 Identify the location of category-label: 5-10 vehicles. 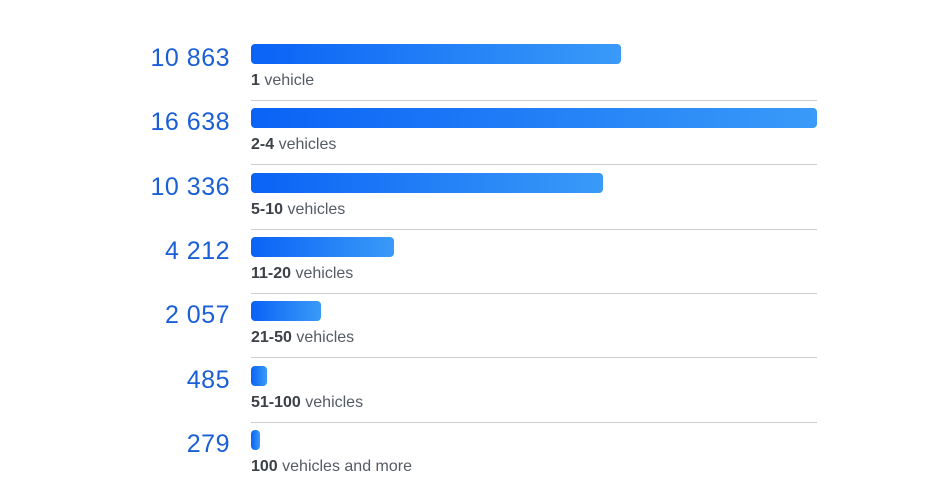
(298, 210).